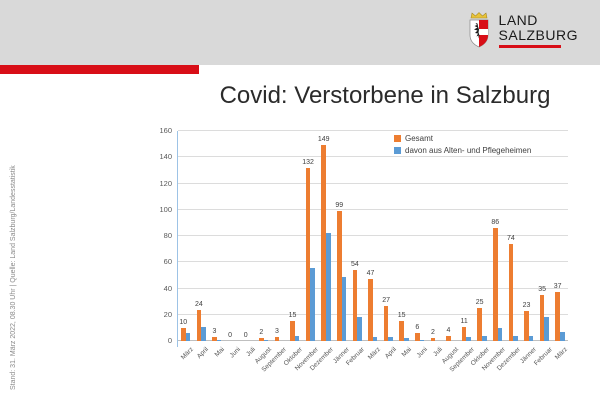 This screenshot has height=400, width=600. I want to click on legend-item: davon aus Alten- und Pflegeheimen, so click(462, 150).